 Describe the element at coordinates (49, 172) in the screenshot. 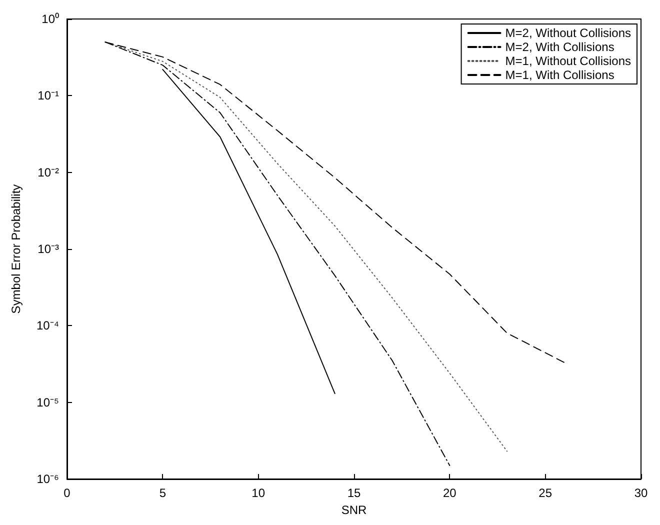

I see `y-tick-label: 10⁻²` at that location.